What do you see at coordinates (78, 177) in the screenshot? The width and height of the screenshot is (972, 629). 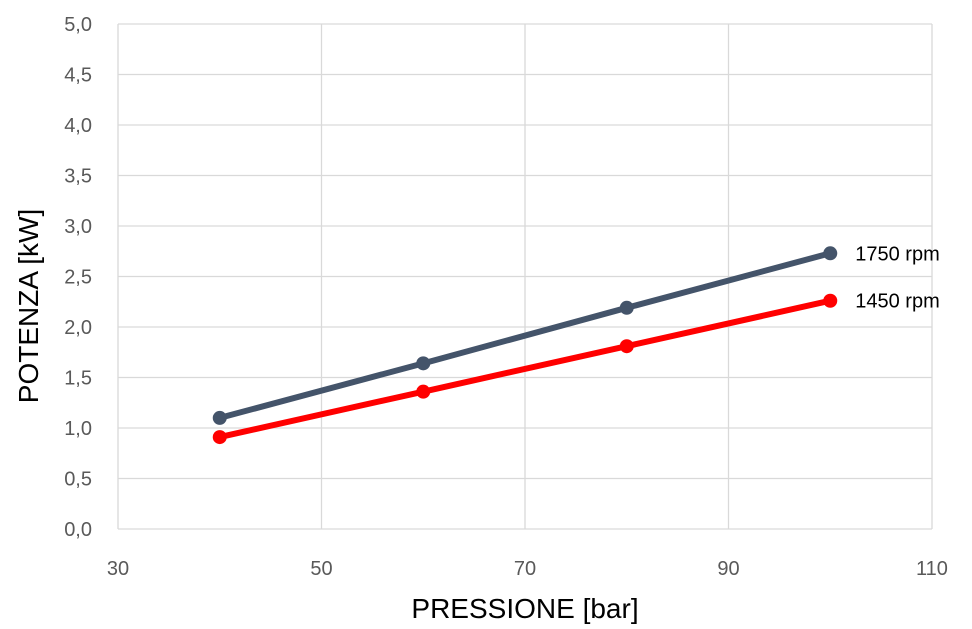 I see `y-tick-label: 3,5` at bounding box center [78, 177].